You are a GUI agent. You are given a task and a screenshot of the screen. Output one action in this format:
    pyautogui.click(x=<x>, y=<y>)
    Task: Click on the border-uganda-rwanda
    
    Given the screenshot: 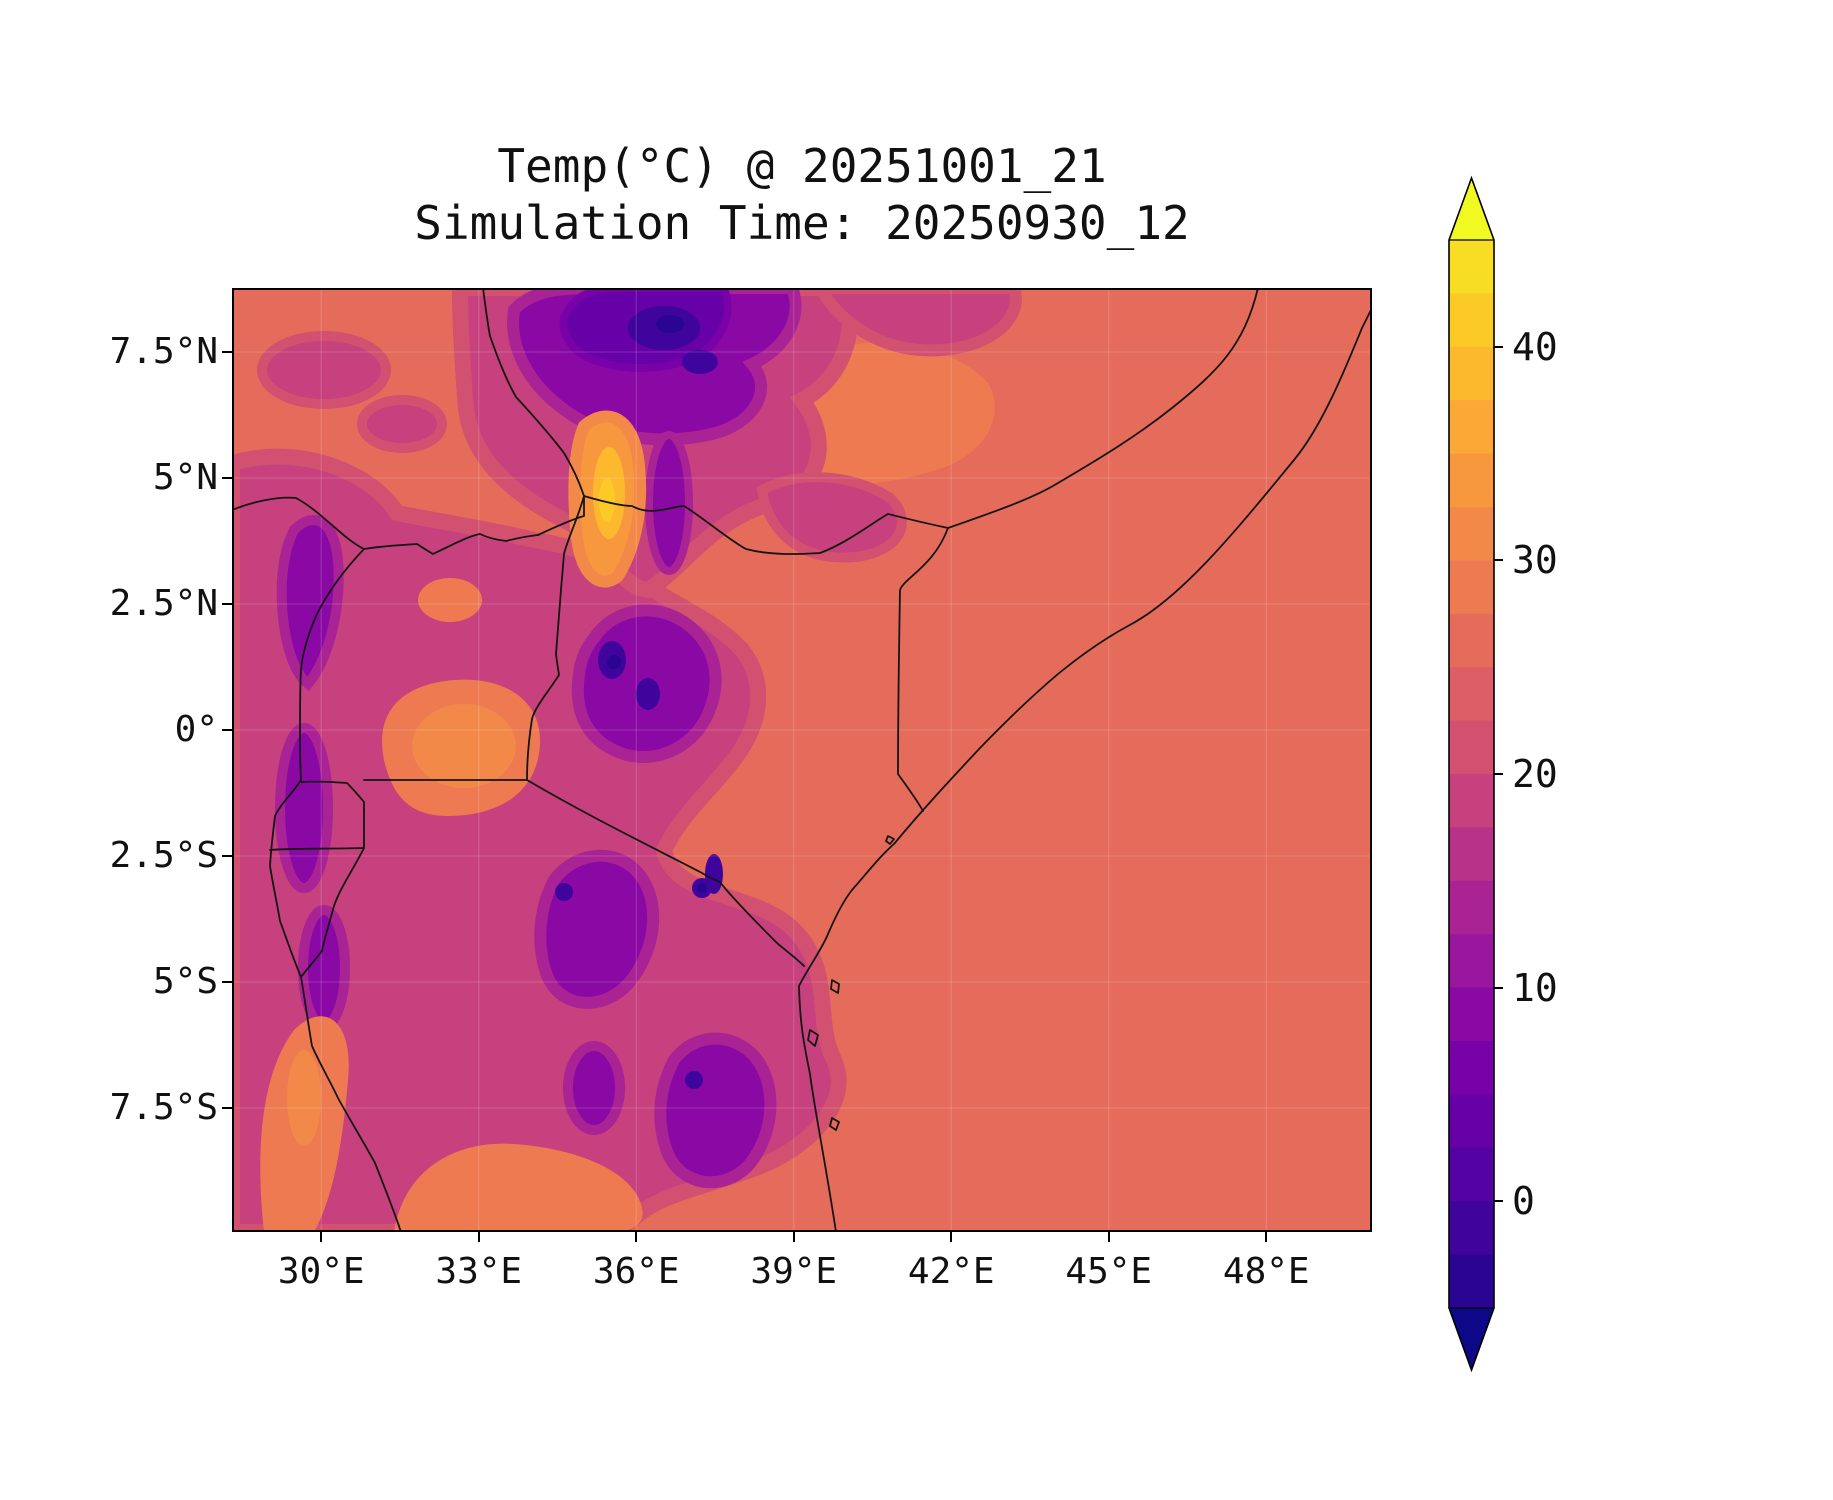 What is the action you would take?
    pyautogui.click(x=332, y=795)
    